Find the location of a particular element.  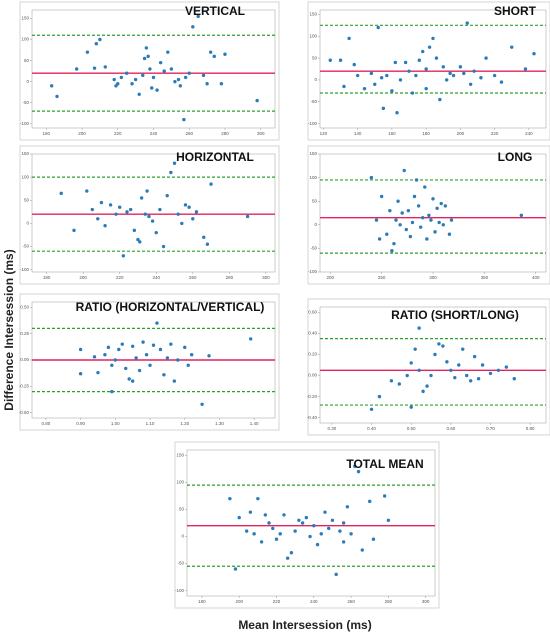

x-tick-label: 240 is located at coordinates (314, 601).